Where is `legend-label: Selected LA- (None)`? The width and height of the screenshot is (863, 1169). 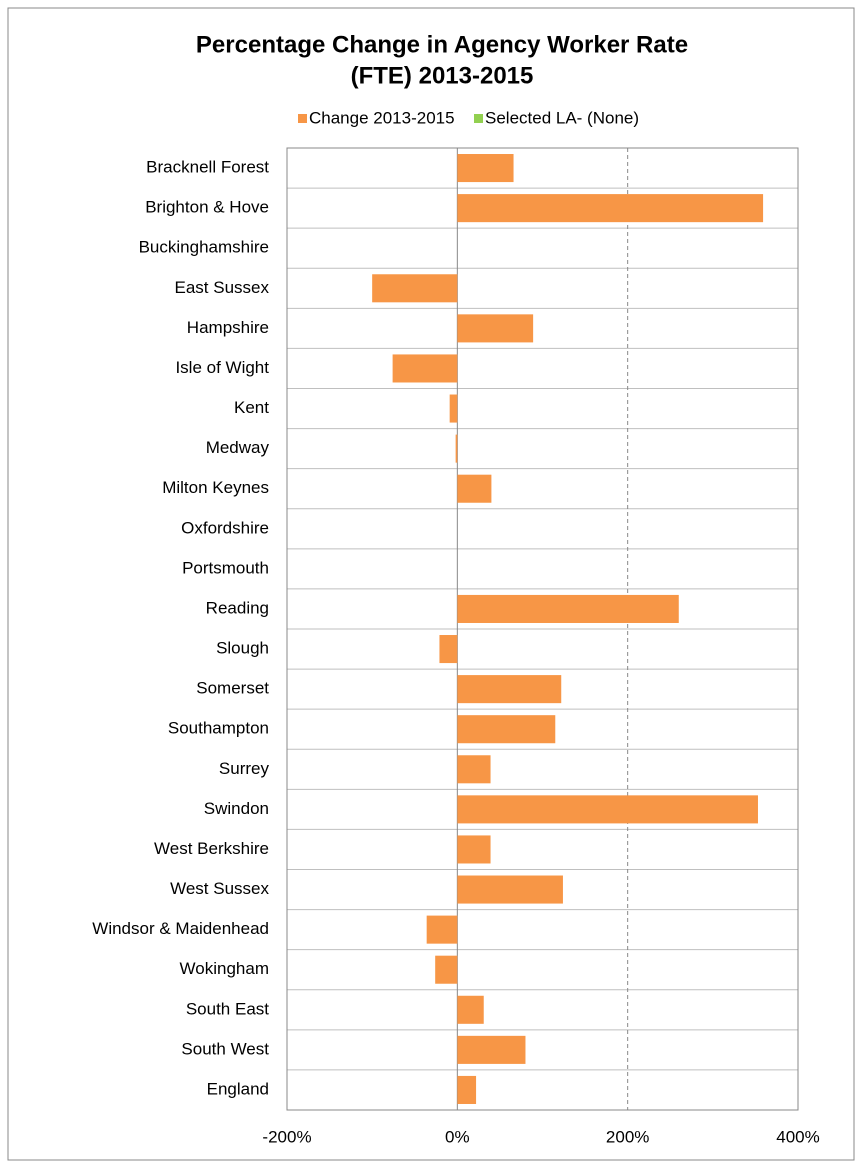 legend-label: Selected LA- (None) is located at coordinates (562, 117).